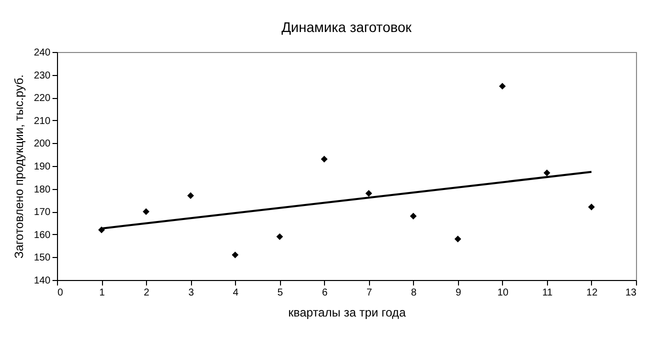  What do you see at coordinates (631, 293) in the screenshot?
I see `x-tick-label: 13` at bounding box center [631, 293].